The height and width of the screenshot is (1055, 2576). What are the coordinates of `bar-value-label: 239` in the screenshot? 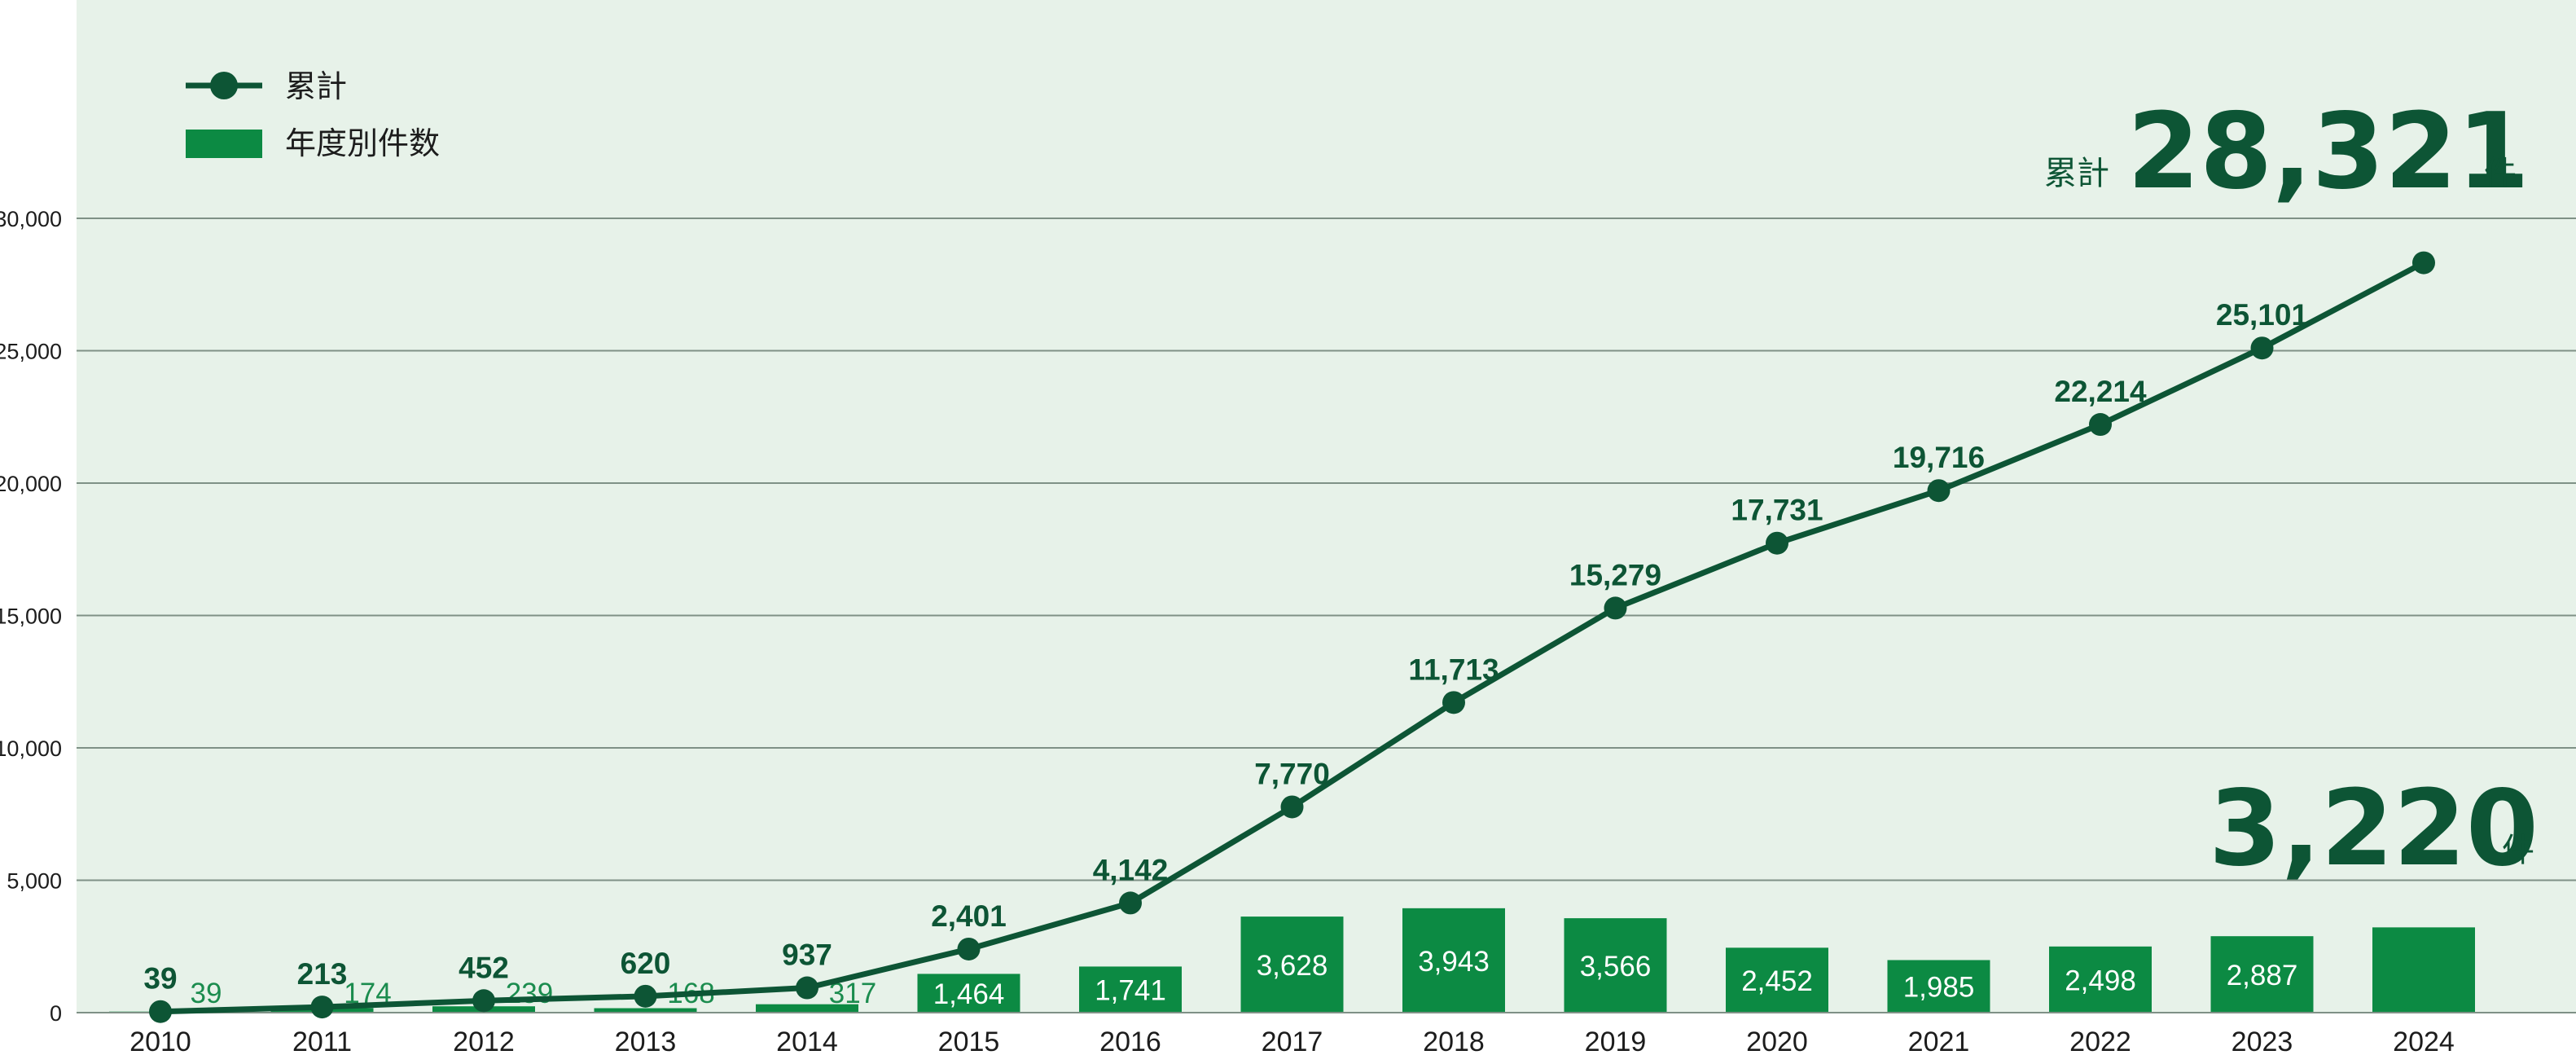 It's located at (529, 993).